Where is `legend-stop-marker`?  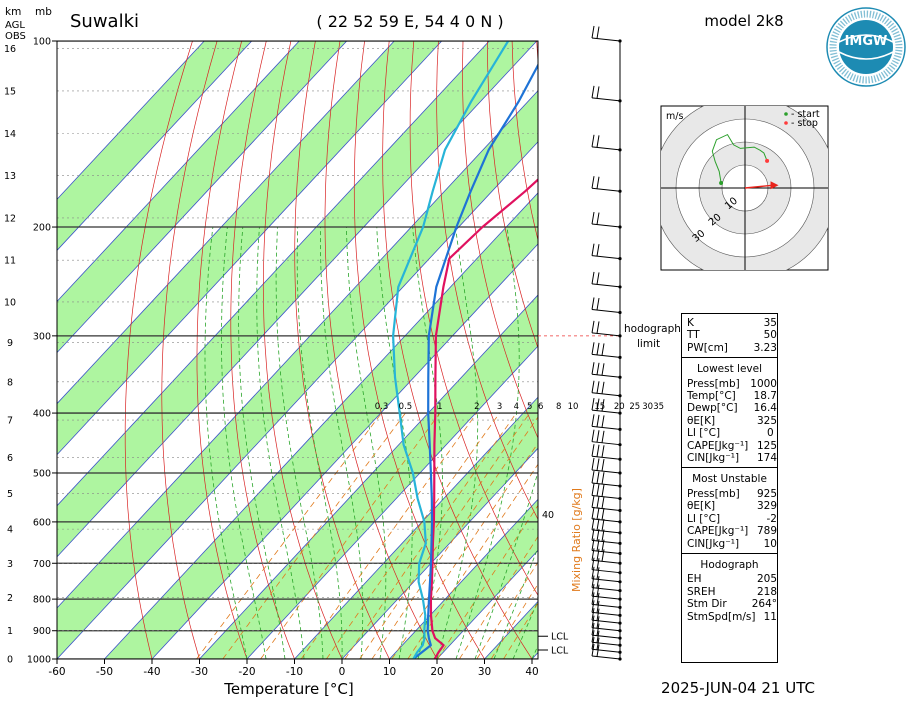 legend-stop-marker is located at coordinates (786, 123).